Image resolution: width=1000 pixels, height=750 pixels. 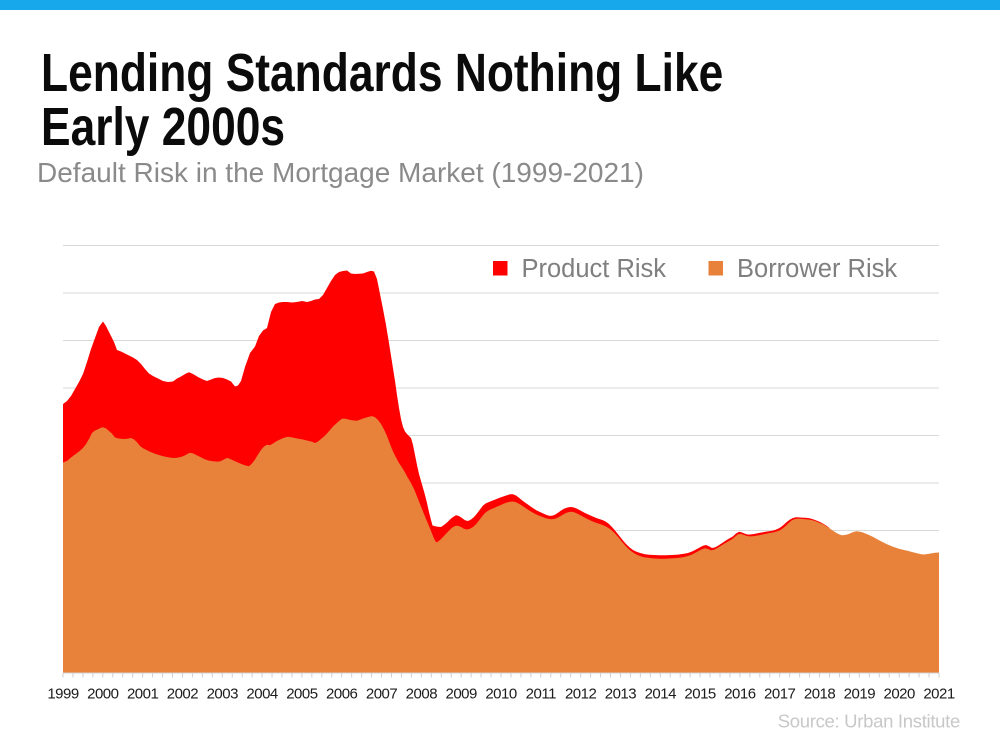 I want to click on svg-text: 2016, so click(x=740, y=694).